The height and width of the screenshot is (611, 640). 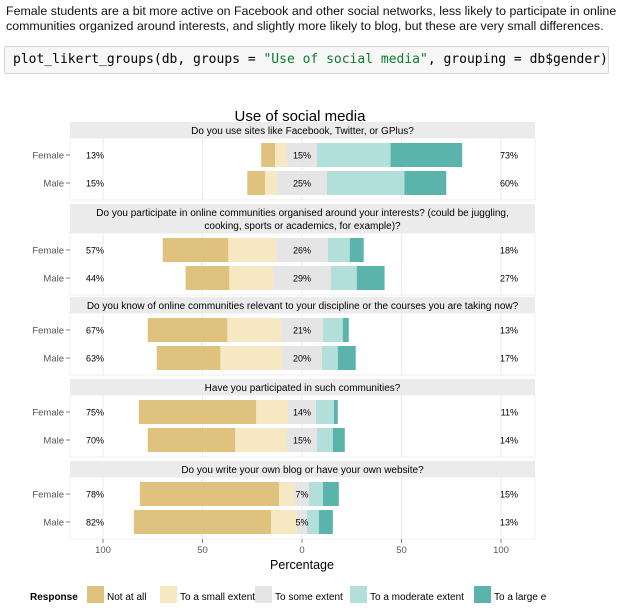 I want to click on x-tick-label: 0, so click(x=301, y=550).